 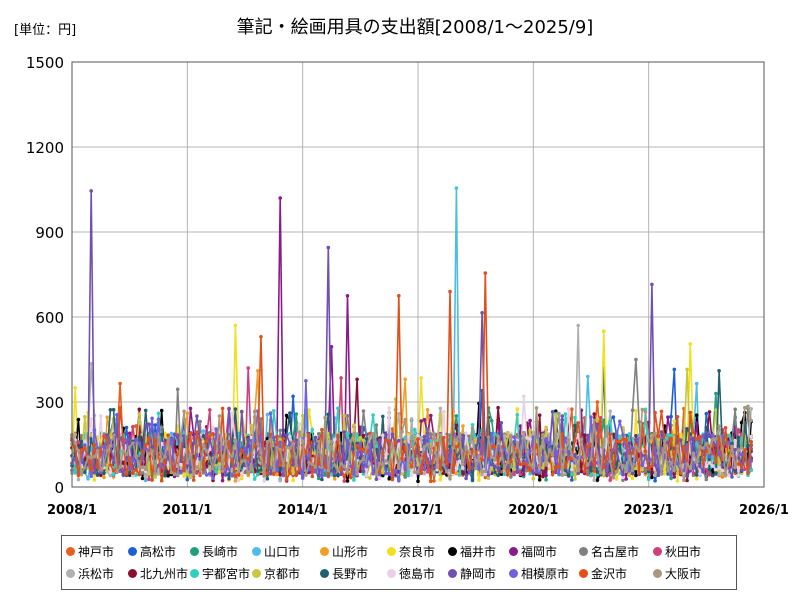 I want to click on chart-title: 筆記・絵画用具の支出額[2008/1～2025/9], so click(x=415, y=27).